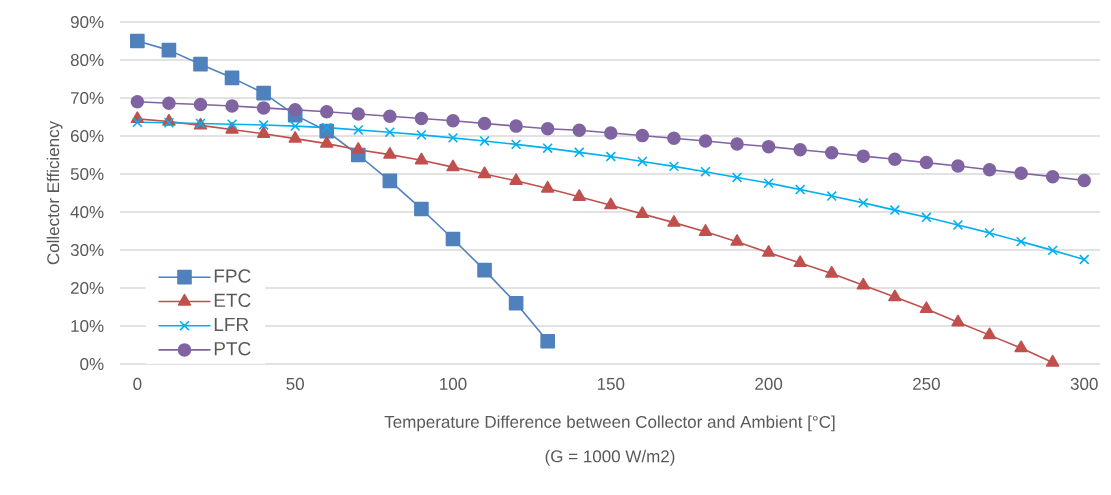 The width and height of the screenshot is (1111, 495). What do you see at coordinates (54, 192) in the screenshot?
I see `y-axis-title: Collector Efficiency` at bounding box center [54, 192].